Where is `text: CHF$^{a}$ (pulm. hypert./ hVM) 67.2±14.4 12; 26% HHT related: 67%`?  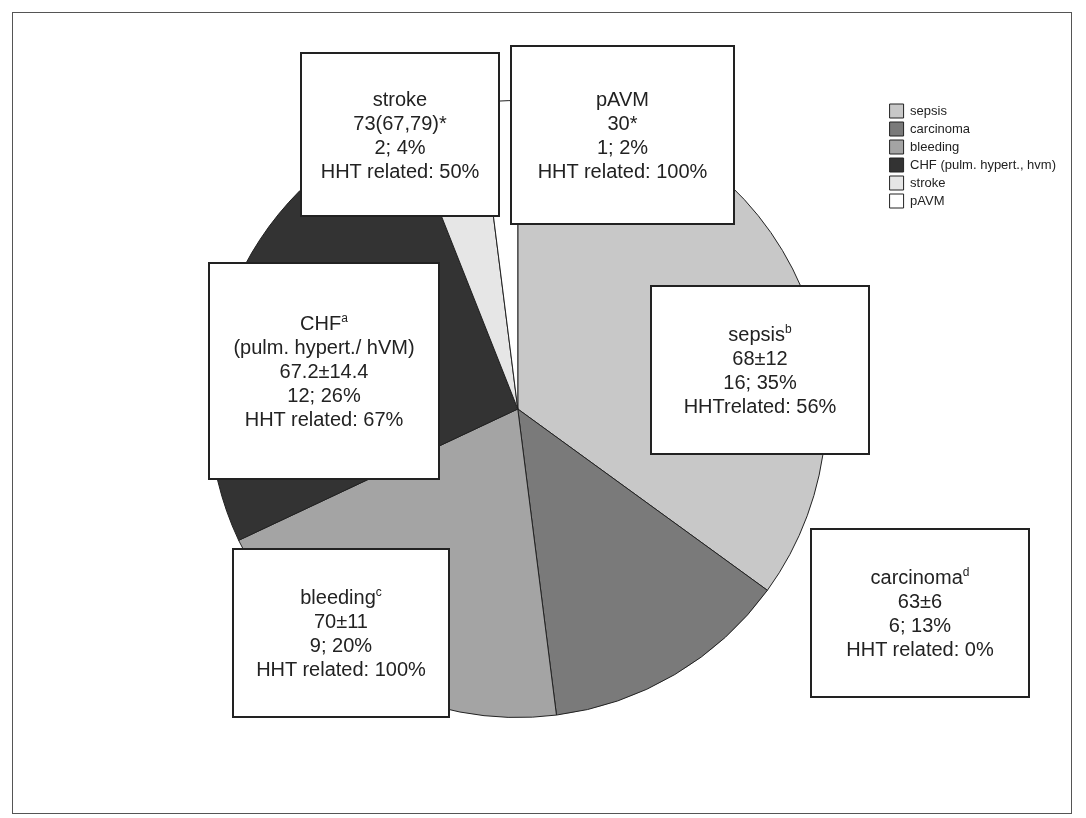 text: CHF$^{a}$ (pulm. hypert./ hVM) 67.2±14.4 12; 26% HHT related: 67% is located at coordinates (324, 371).